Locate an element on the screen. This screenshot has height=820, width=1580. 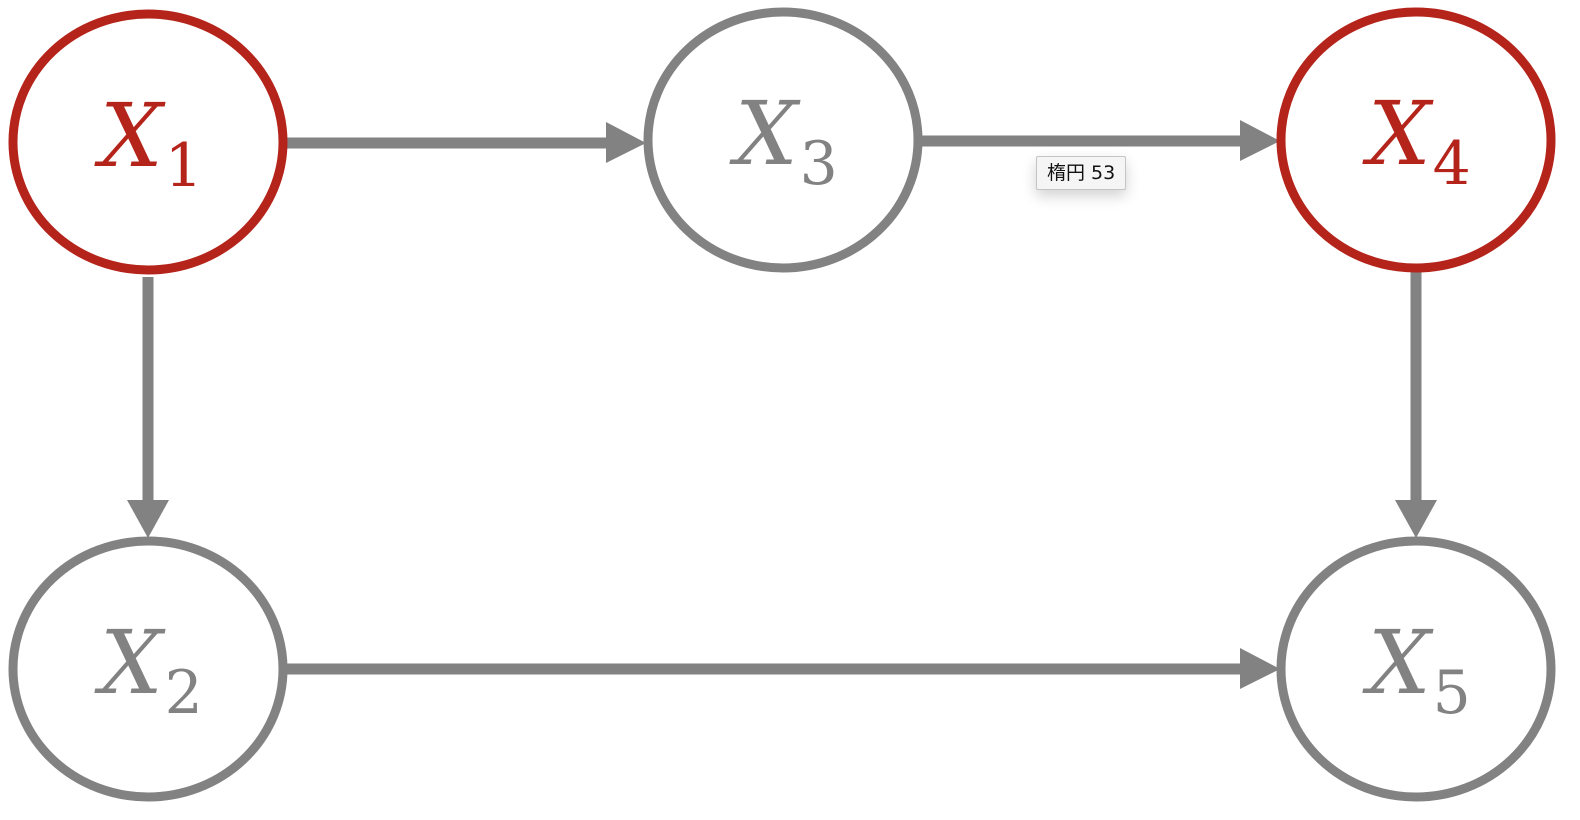
node-x4-label: X4 is located at coordinates (1416, 140).